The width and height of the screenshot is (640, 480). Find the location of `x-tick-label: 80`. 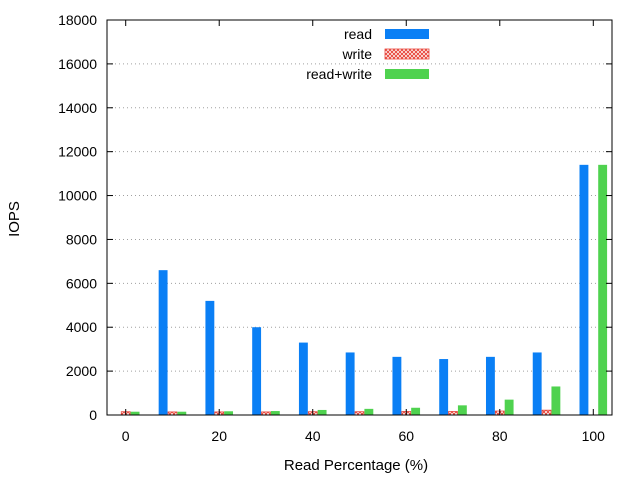

x-tick-label: 80 is located at coordinates (500, 436).